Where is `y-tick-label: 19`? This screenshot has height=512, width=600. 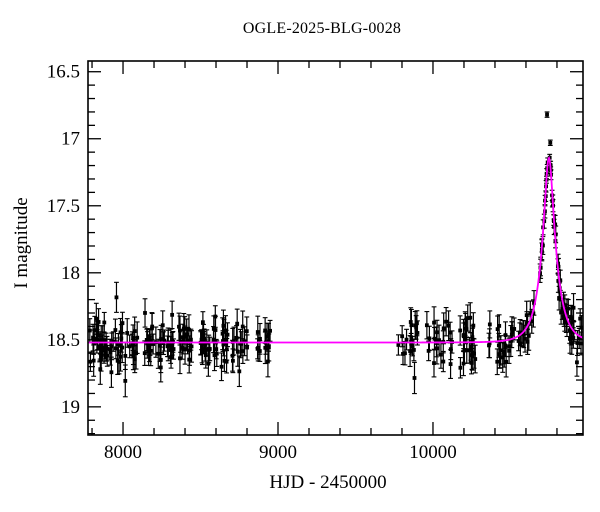 y-tick-label: 19 is located at coordinates (70, 407).